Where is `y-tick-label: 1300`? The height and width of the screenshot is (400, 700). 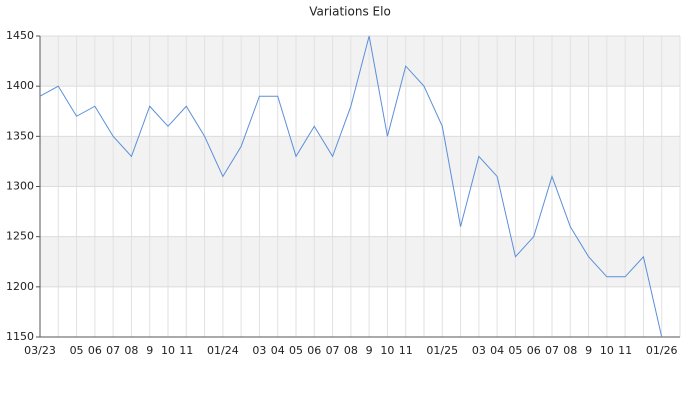 y-tick-label: 1300 is located at coordinates (20, 186).